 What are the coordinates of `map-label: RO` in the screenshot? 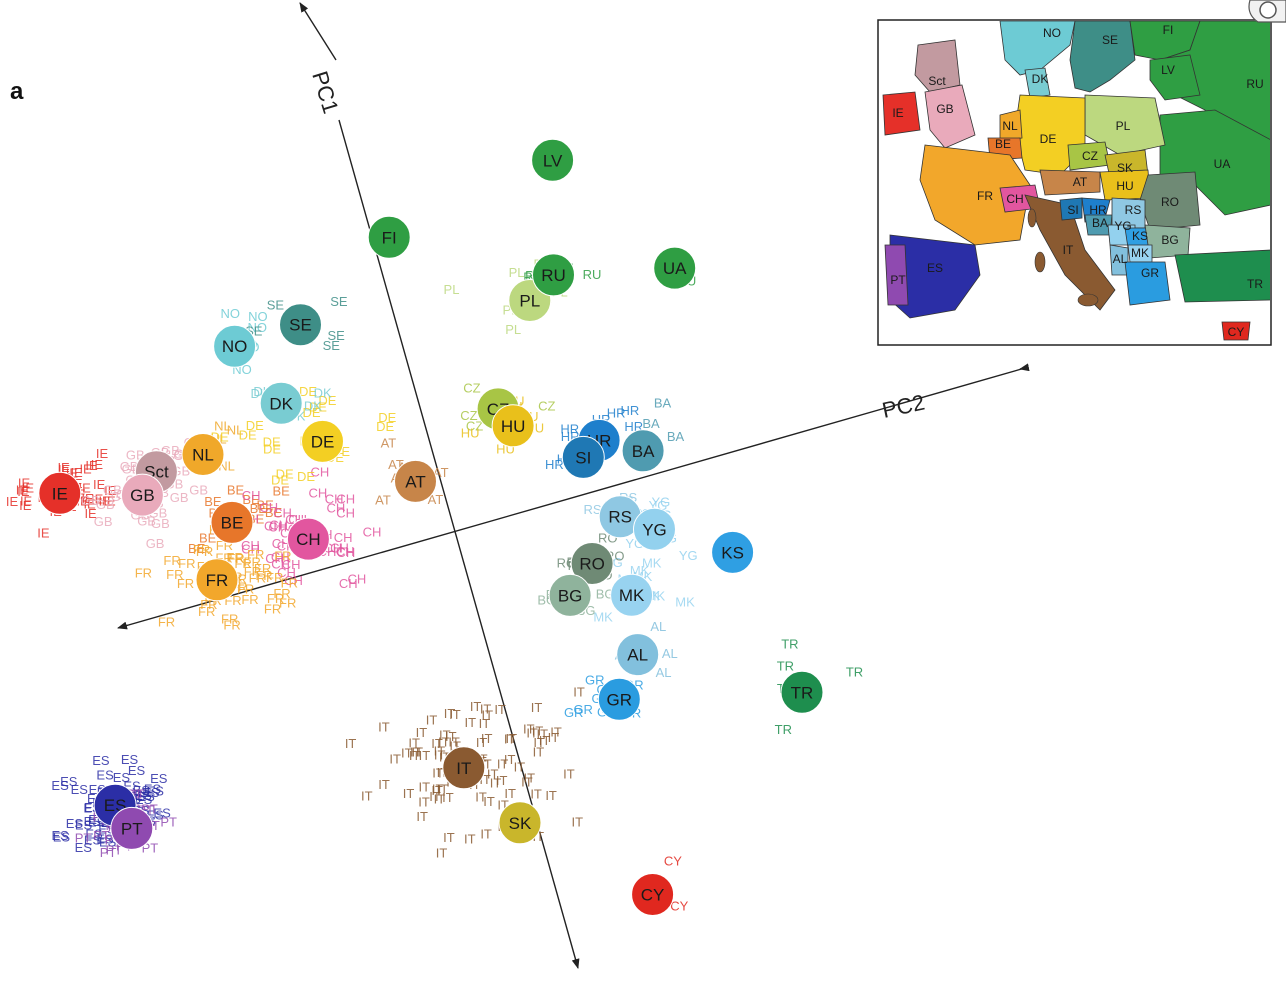 It's located at (1170, 202).